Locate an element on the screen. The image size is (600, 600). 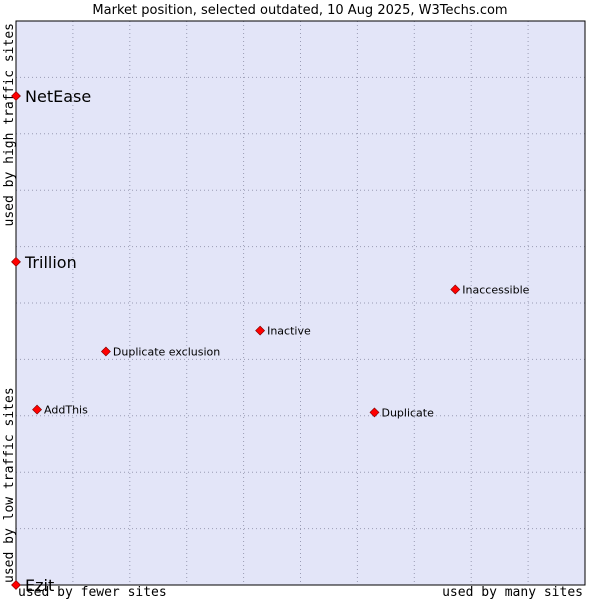
point-marker-inactive is located at coordinates (260, 330).